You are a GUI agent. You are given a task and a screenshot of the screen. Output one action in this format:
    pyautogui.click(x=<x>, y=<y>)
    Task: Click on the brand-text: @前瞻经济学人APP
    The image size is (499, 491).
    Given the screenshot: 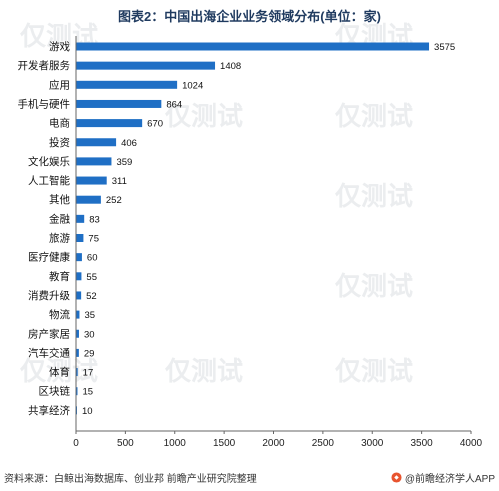 What is the action you would take?
    pyautogui.click(x=449, y=479)
    